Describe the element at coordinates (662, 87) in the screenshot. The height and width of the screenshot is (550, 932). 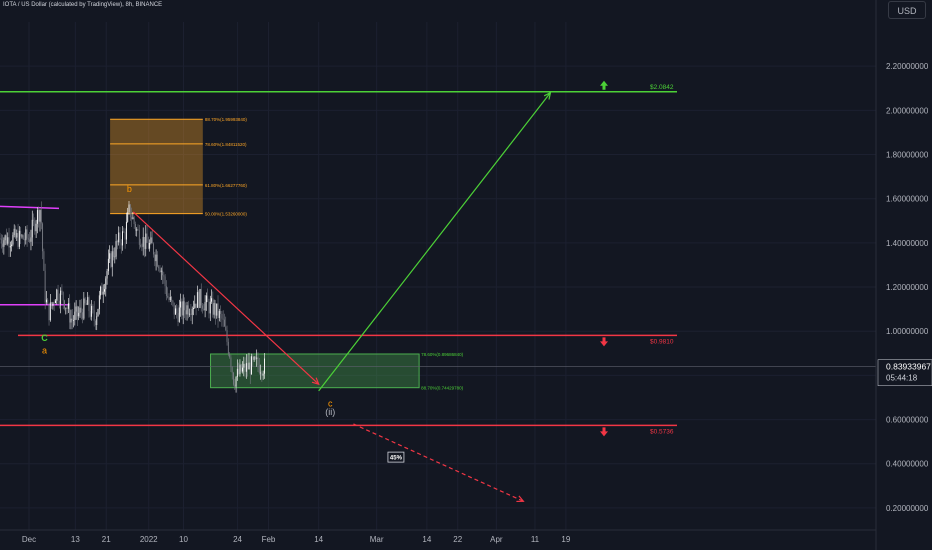
I see `price-level-label: $2.0842` at that location.